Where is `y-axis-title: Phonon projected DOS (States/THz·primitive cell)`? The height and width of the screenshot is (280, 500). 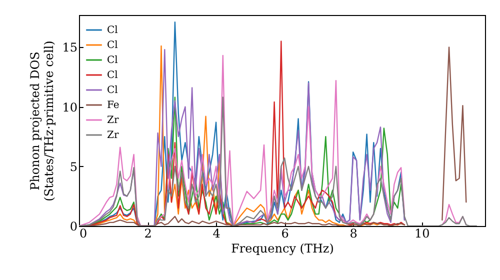
y-axis-title: Phonon projected DOS (States/THz·primitive cell) is located at coordinates (42, 121).